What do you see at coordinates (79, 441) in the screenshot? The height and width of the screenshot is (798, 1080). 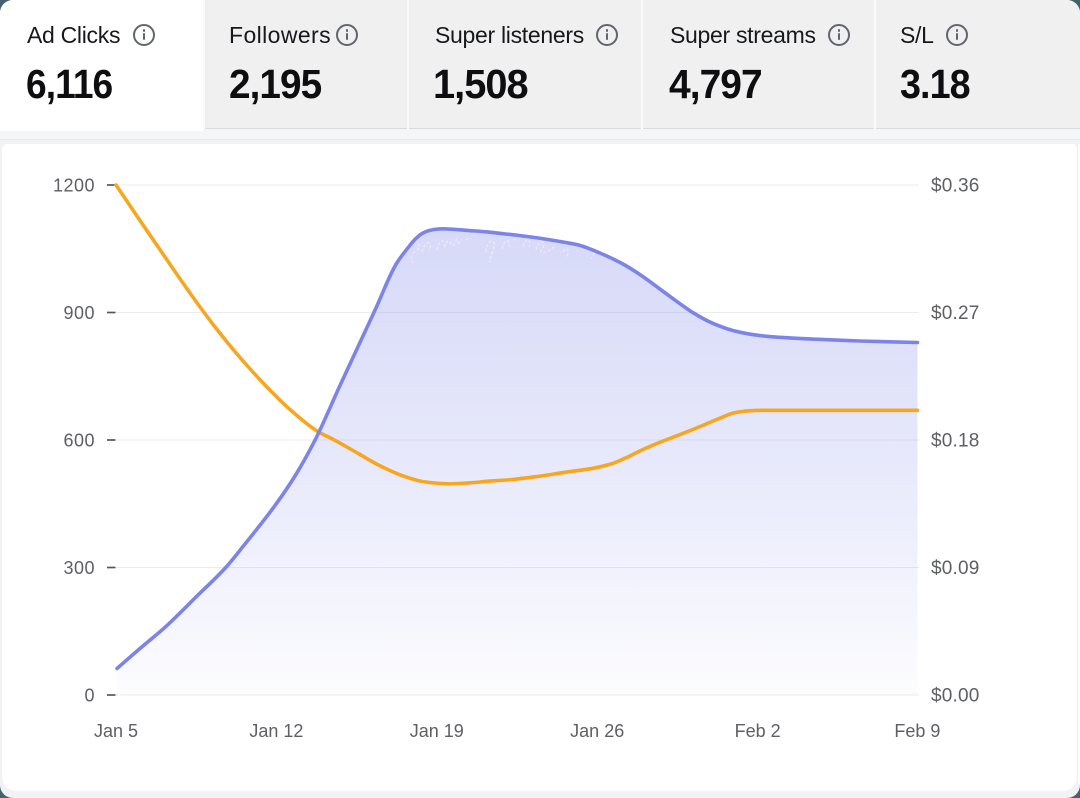 I see `svg-text: 600` at bounding box center [79, 441].